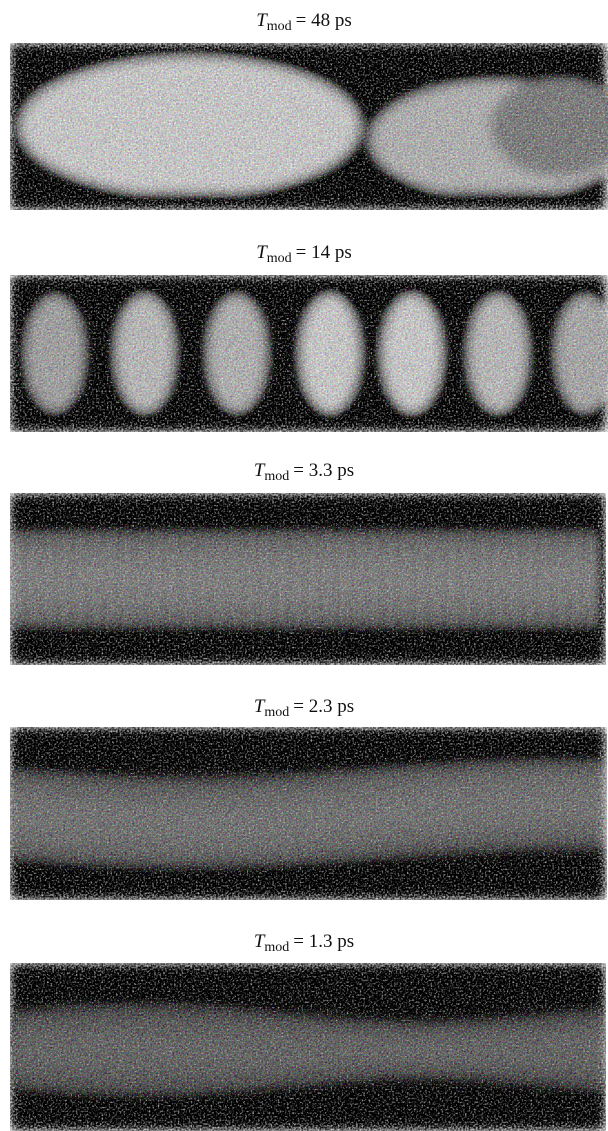 The image size is (608, 1131). I want to click on panel-label: Tmod = 2.3 ps, so click(304, 708).